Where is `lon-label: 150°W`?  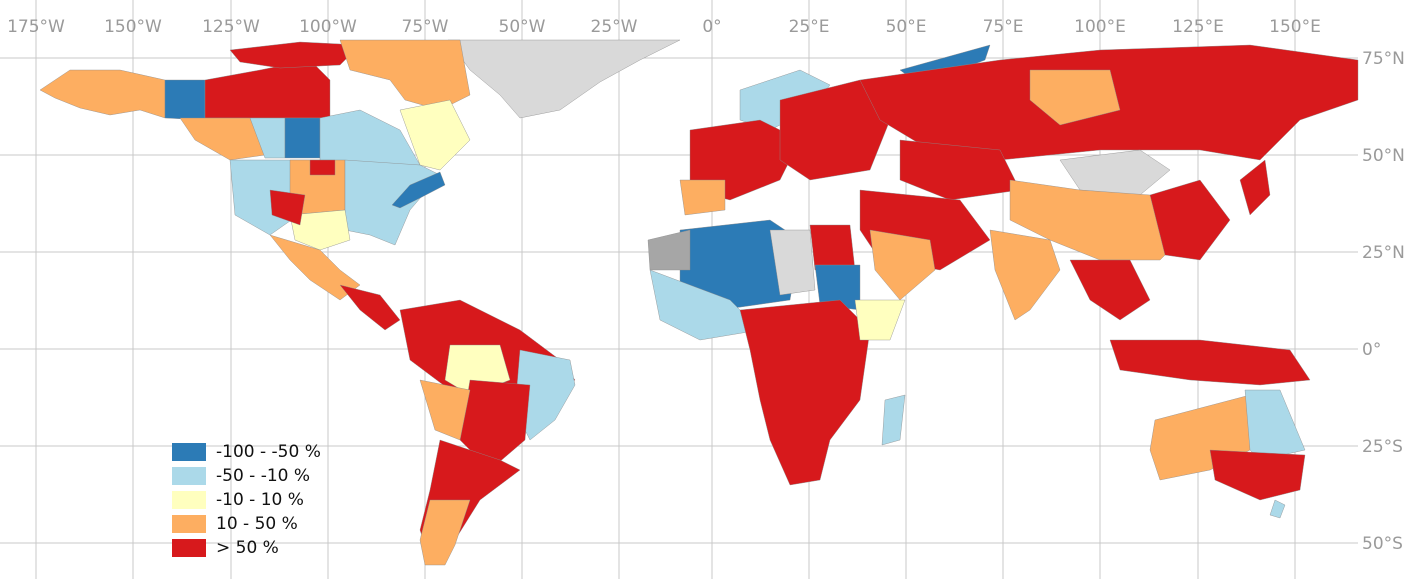
lon-label: 150°W is located at coordinates (133, 27).